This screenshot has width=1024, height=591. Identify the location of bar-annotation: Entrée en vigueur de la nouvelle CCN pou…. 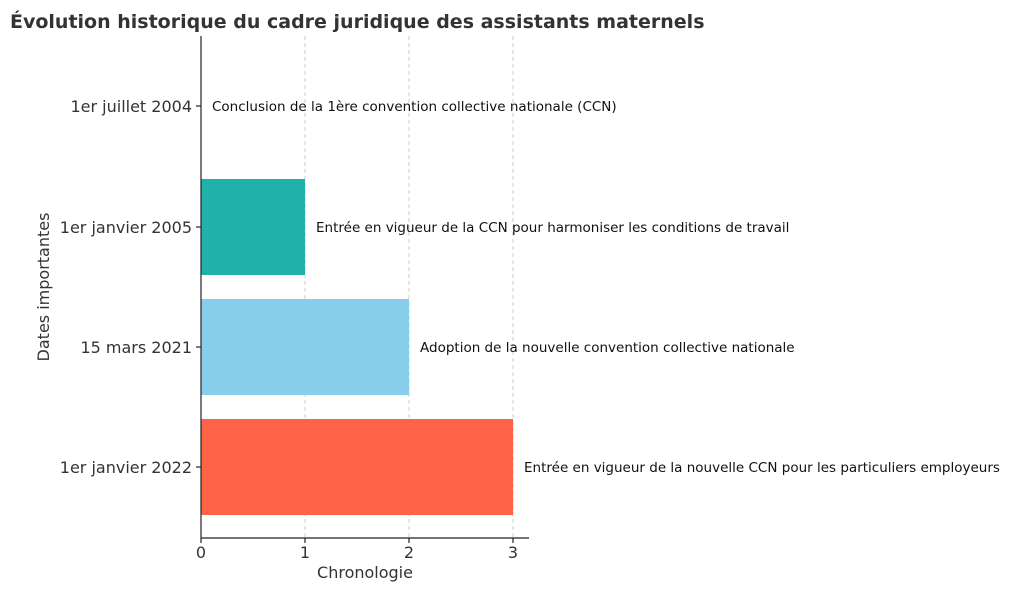
(762, 468).